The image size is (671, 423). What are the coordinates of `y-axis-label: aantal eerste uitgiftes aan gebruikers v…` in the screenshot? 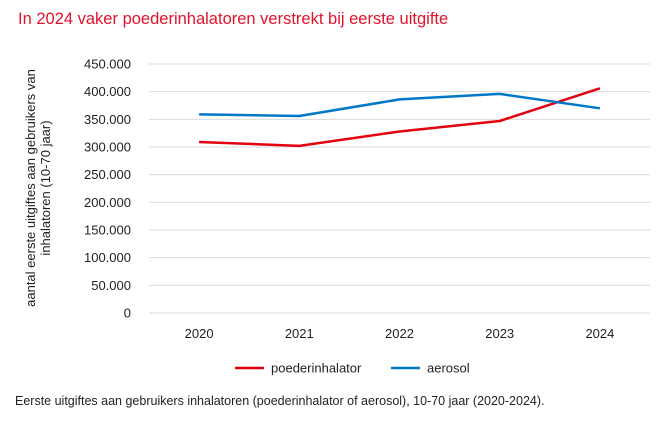 It's located at (38, 188).